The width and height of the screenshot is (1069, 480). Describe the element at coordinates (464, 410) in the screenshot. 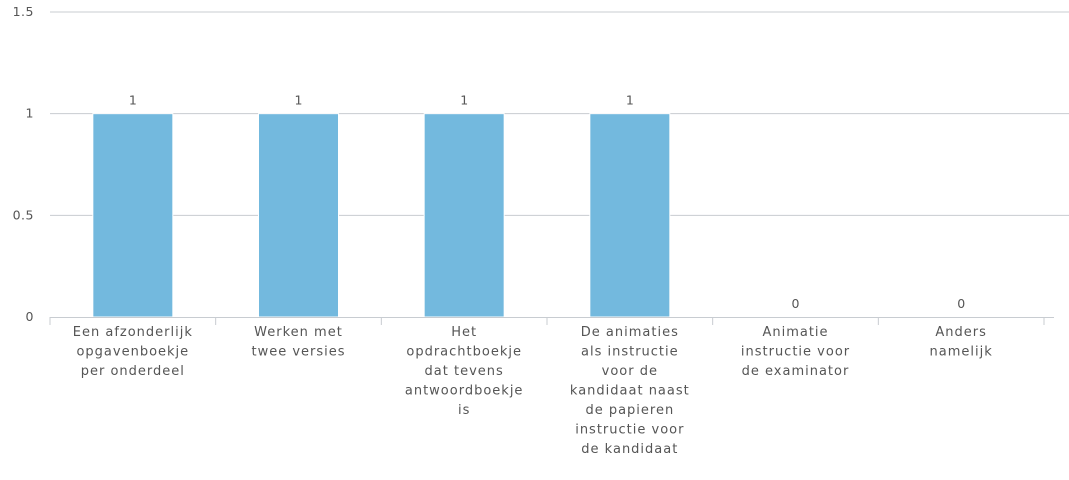

I see `x-category-label-line: is` at that location.